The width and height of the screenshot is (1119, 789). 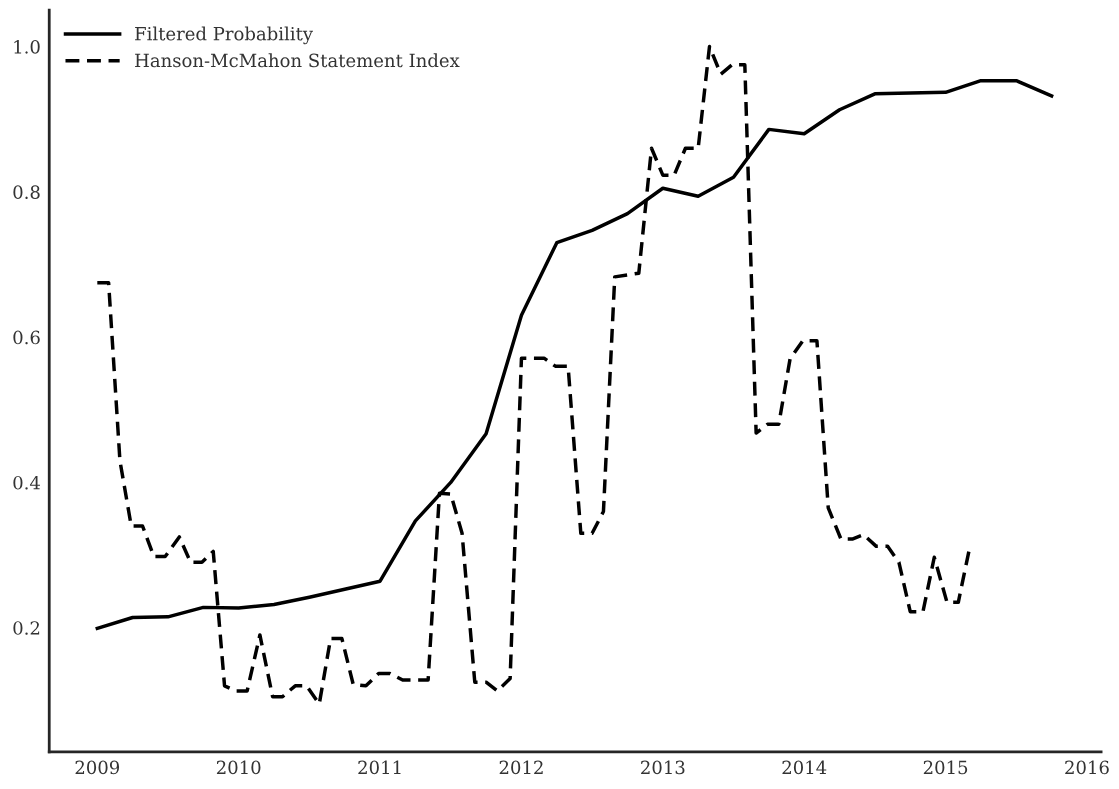 What do you see at coordinates (26, 628) in the screenshot?
I see `y-tick-label: 0.2` at bounding box center [26, 628].